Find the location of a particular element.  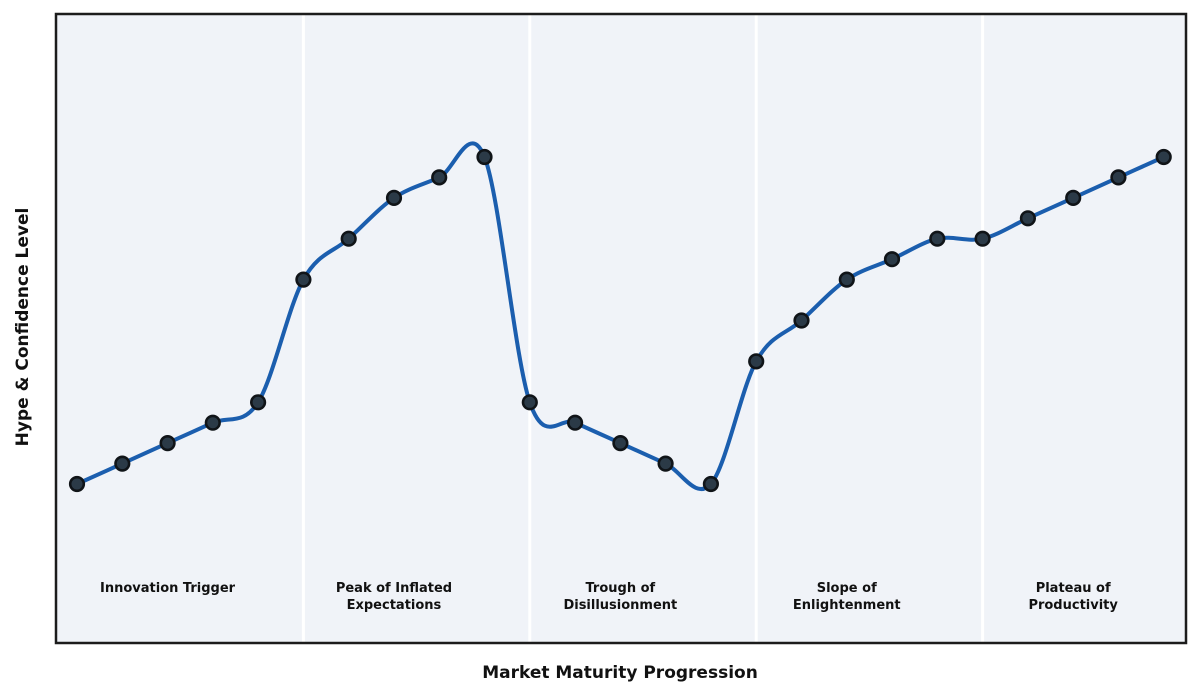

x-axis-label: Market Maturity Progression is located at coordinates (620, 673).